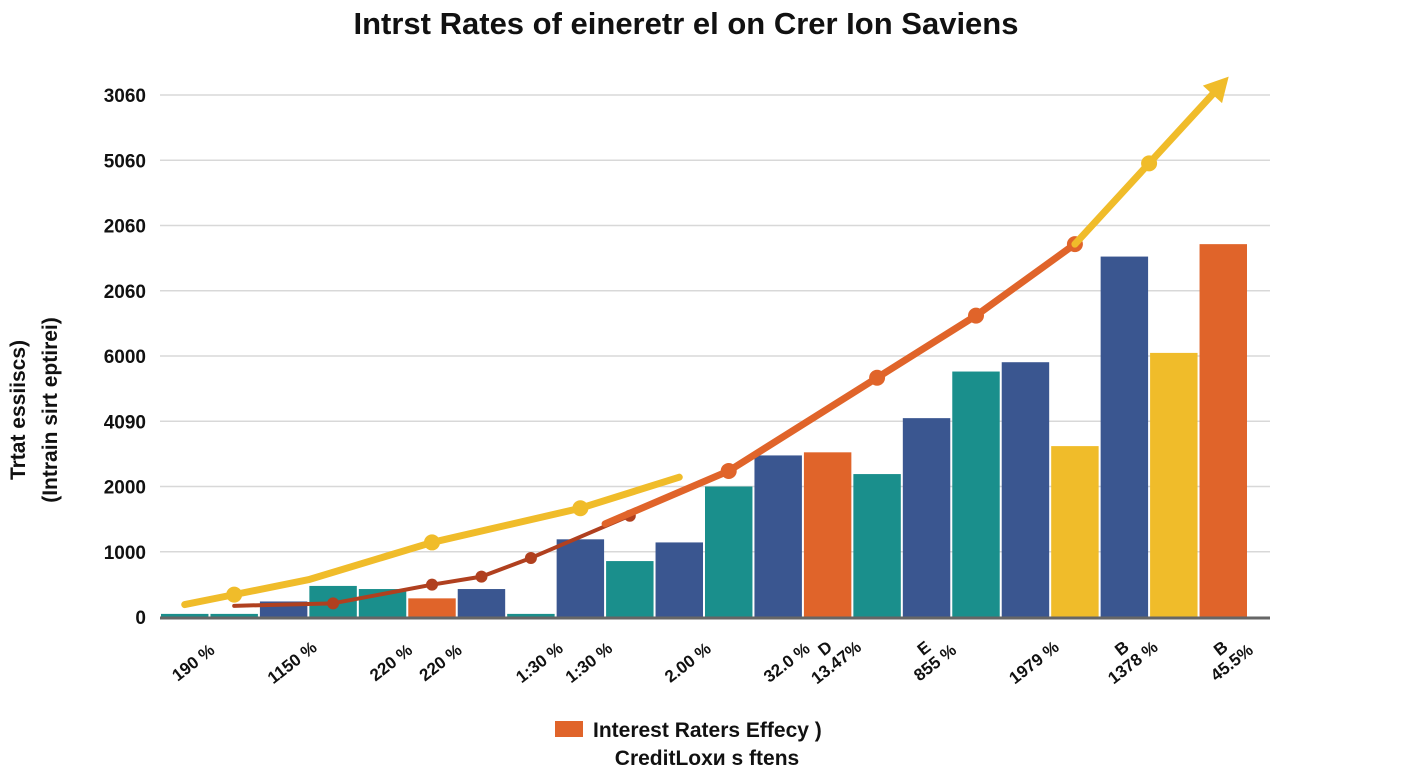 The width and height of the screenshot is (1408, 768). What do you see at coordinates (569, 729) in the screenshot?
I see `legend-swatch` at bounding box center [569, 729].